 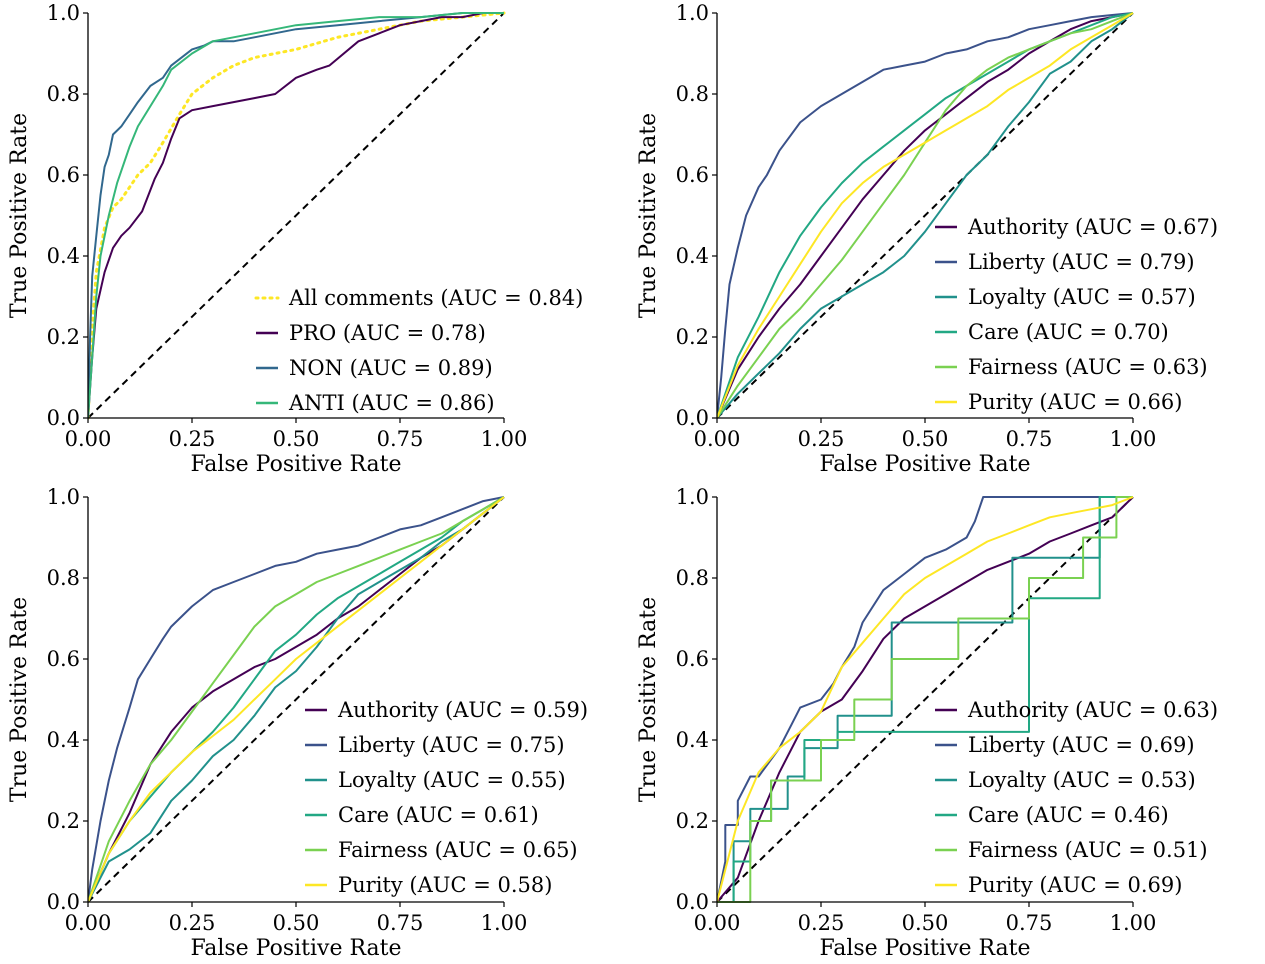 What do you see at coordinates (391, 368) in the screenshot?
I see `legend-label: NON (AUC = 0.89)` at bounding box center [391, 368].